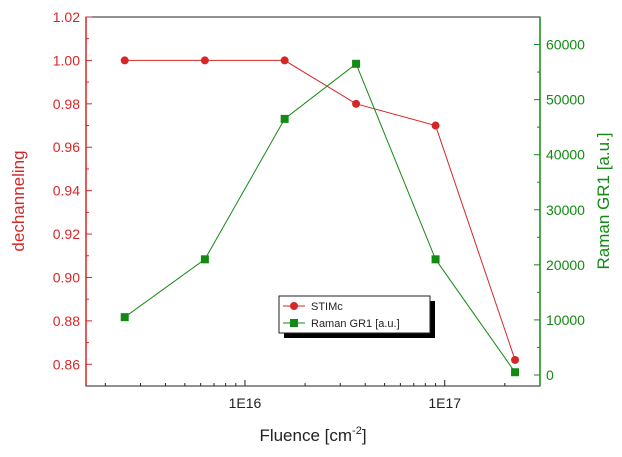  Describe the element at coordinates (327, 307) in the screenshot. I see `legend-label-stimc: STIMc` at that location.